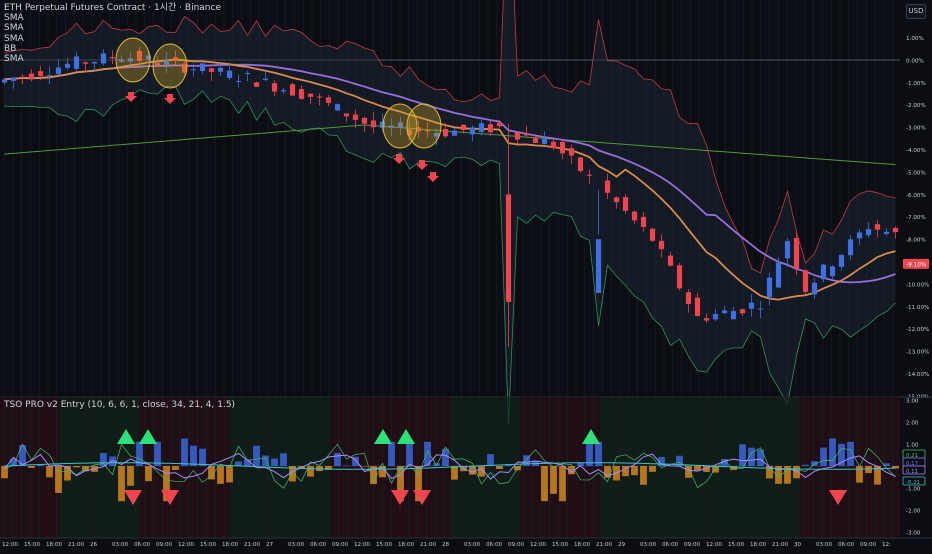 This screenshot has height=554, width=932. Describe the element at coordinates (14, 38) in the screenshot. I see `legend-sma-3: SMA` at that location.